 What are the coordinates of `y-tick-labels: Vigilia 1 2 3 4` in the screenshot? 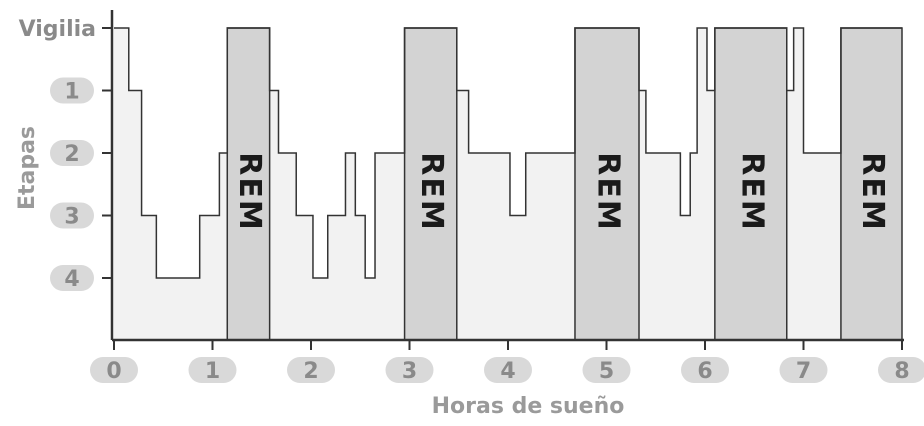 It's located at (65, 154).